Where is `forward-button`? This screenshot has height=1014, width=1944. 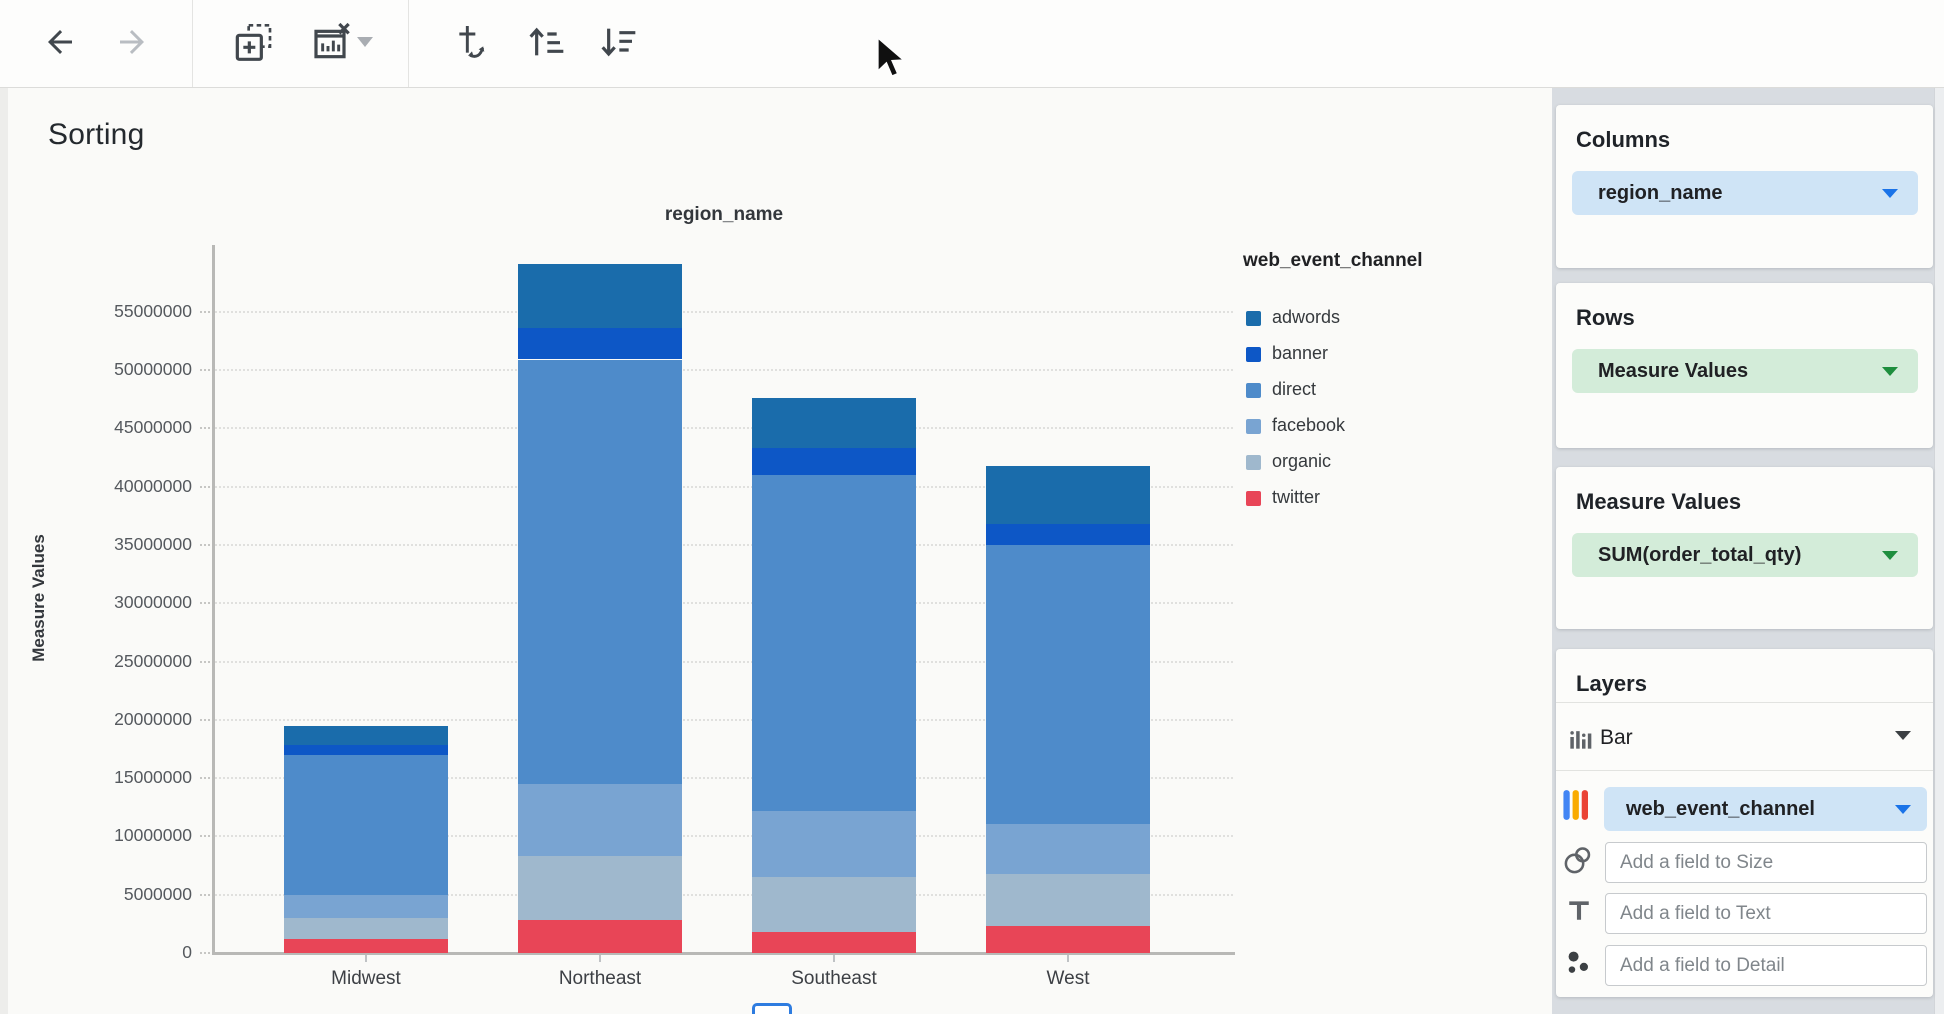 forward-button is located at coordinates (132, 42).